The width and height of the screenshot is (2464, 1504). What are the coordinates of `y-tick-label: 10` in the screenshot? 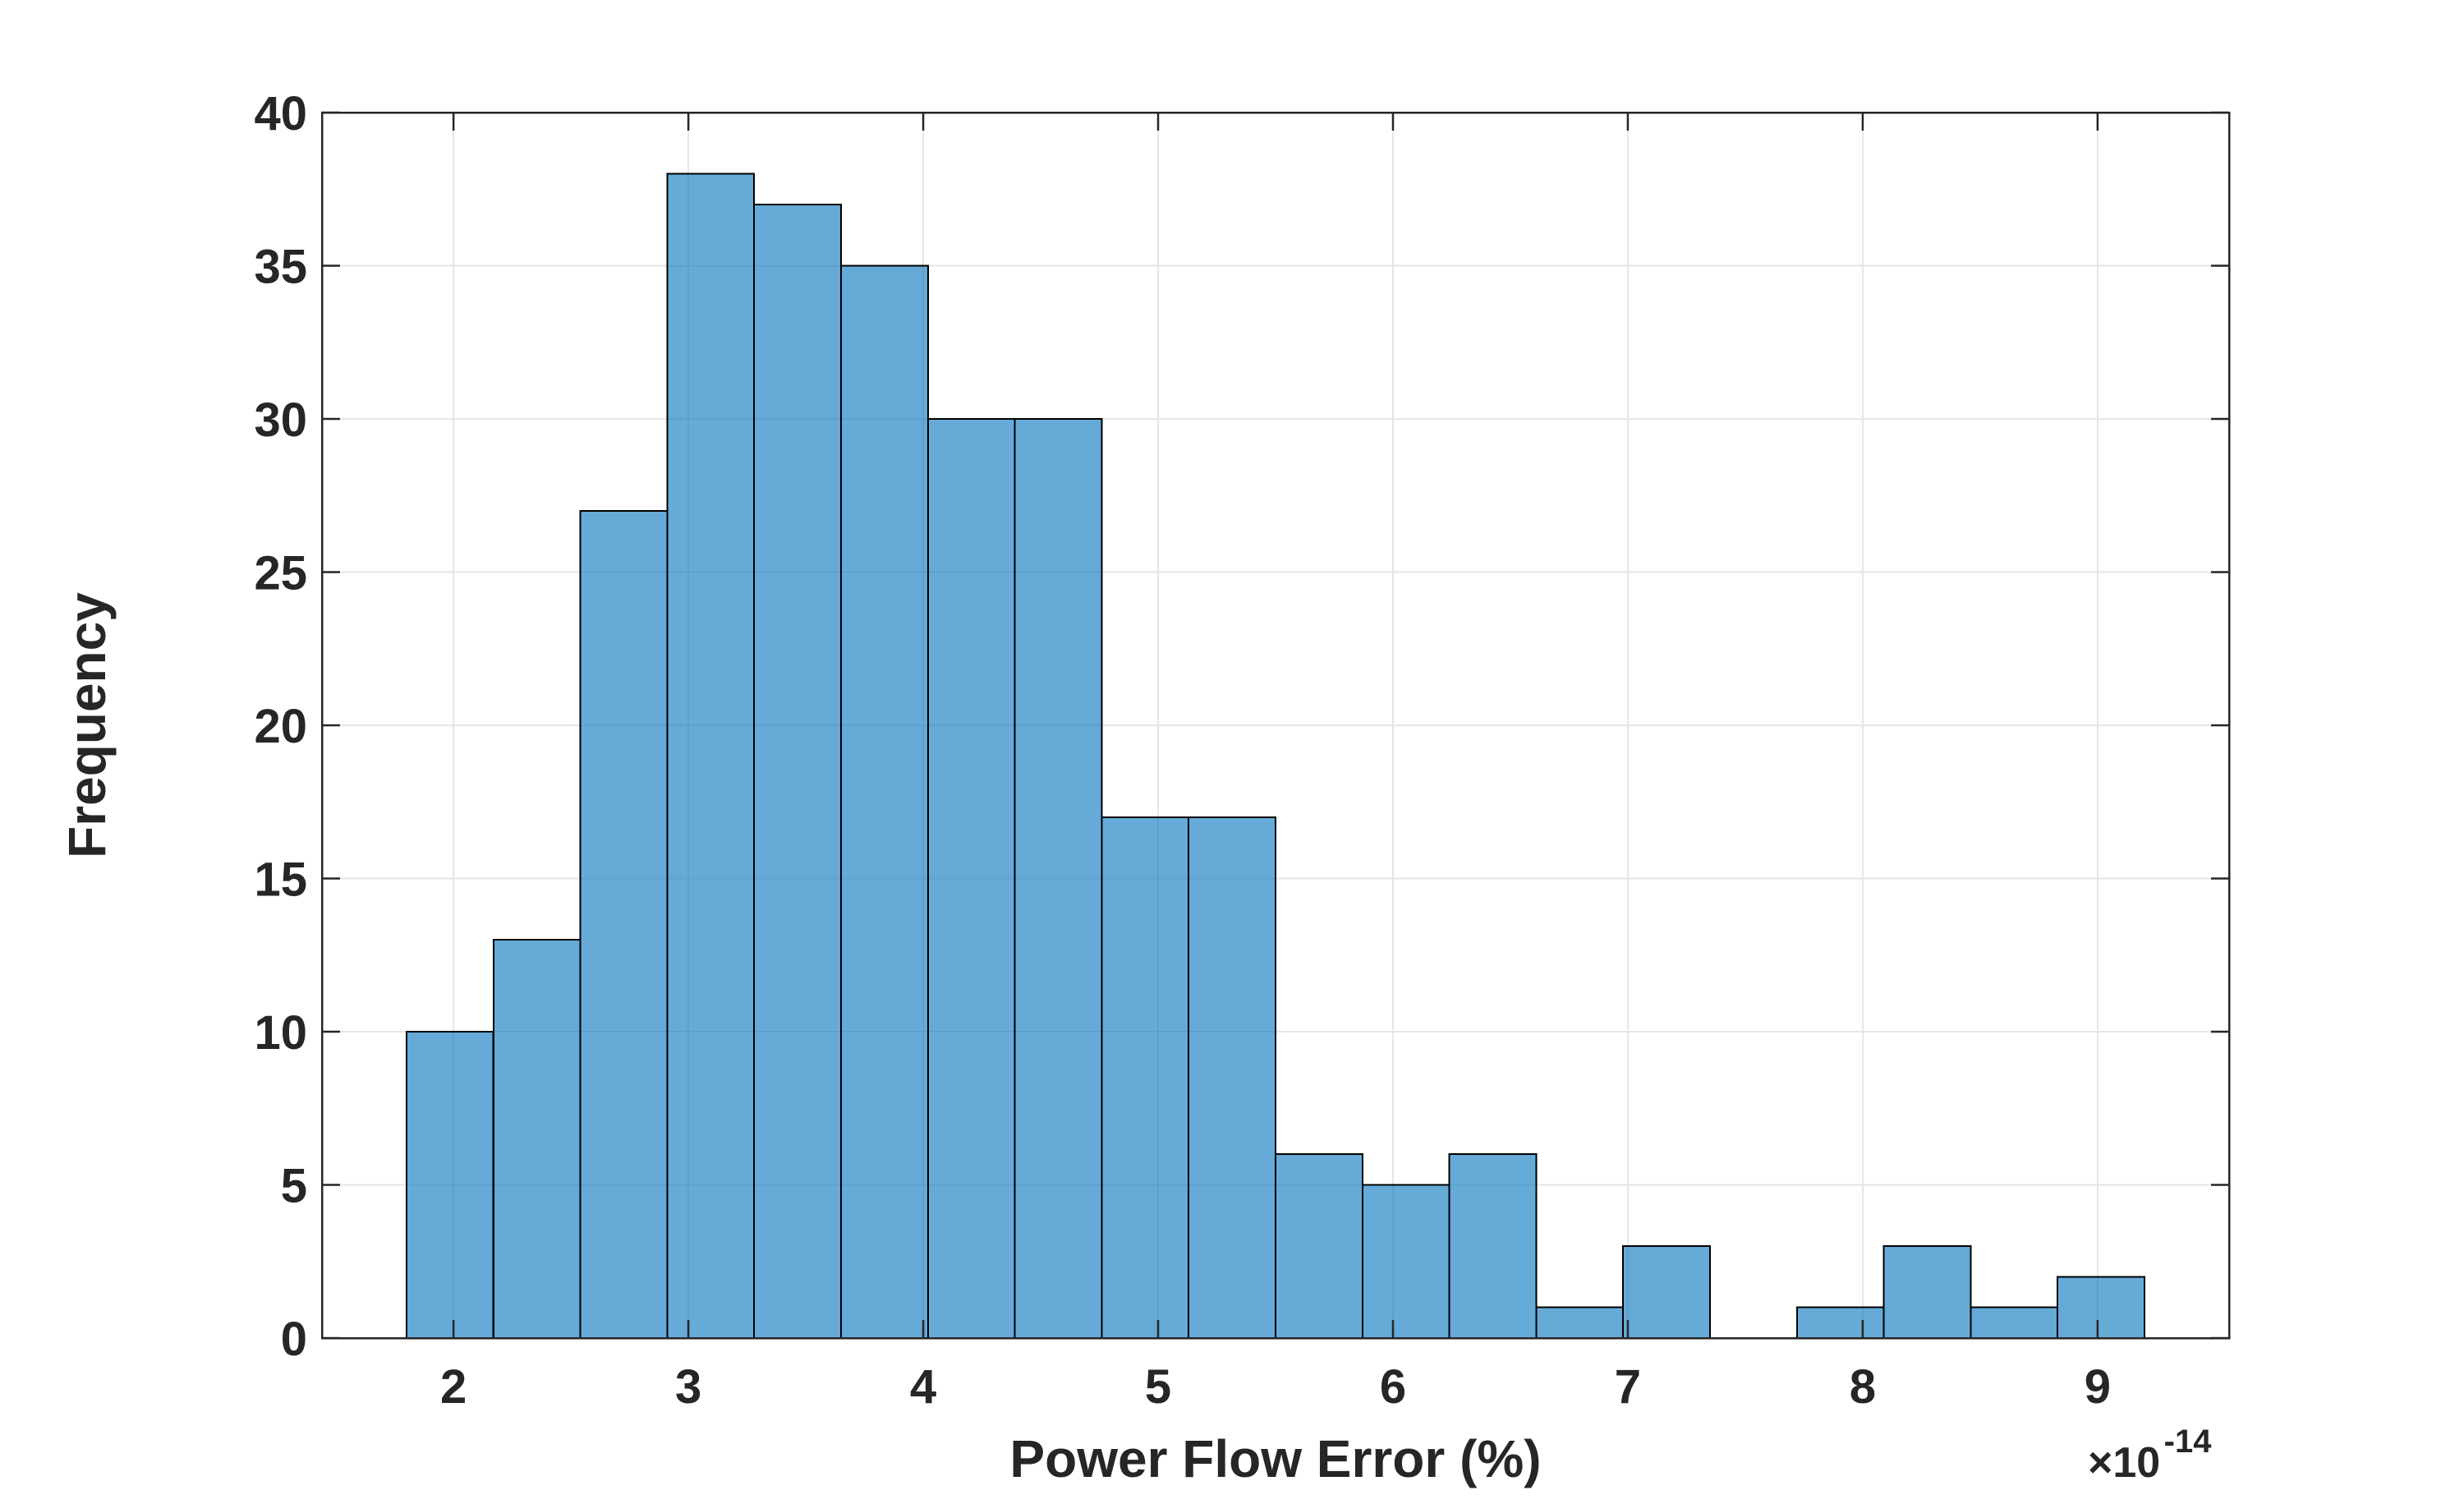 It's located at (280, 1033).